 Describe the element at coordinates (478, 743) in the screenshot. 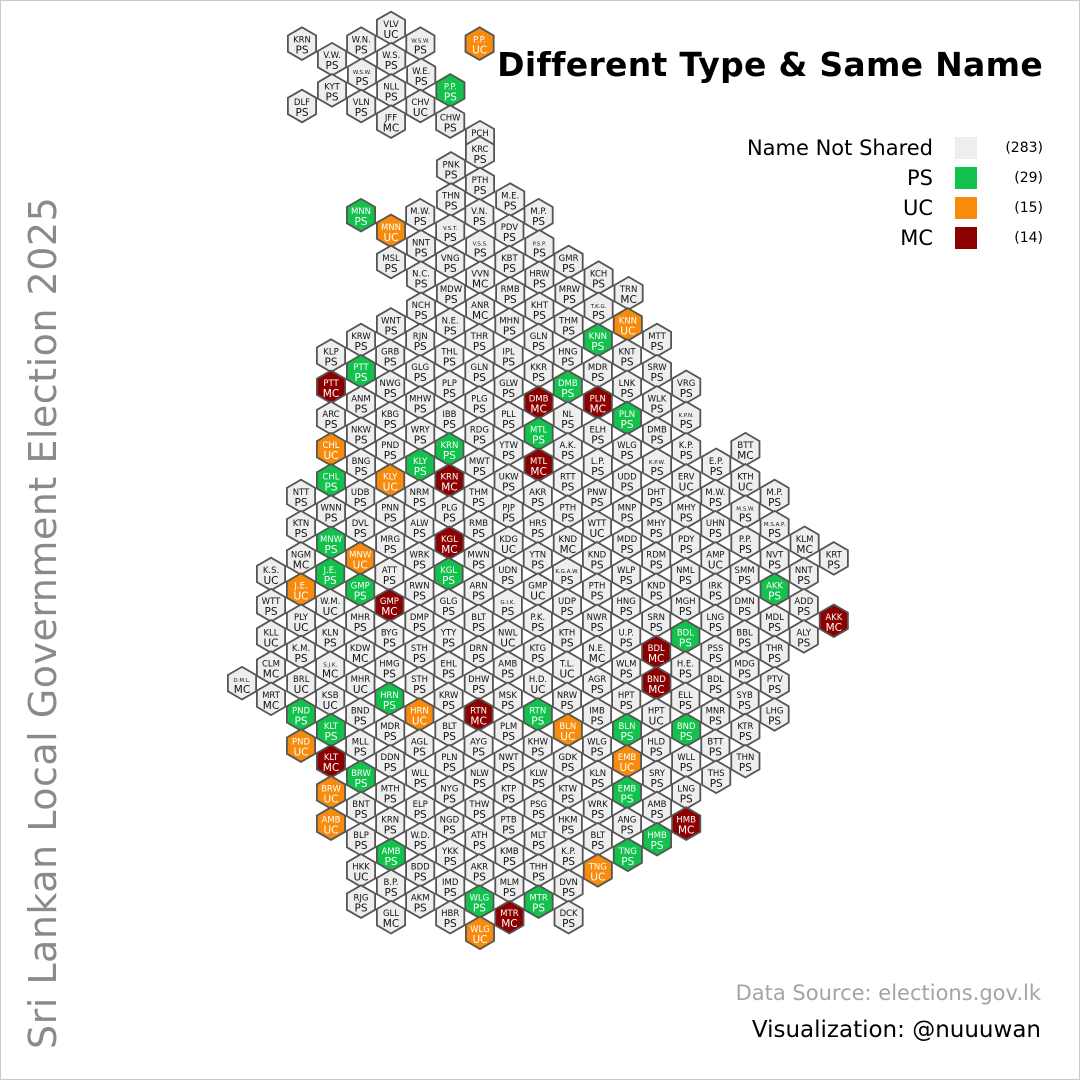

I see `hex-name-label: AYG` at that location.